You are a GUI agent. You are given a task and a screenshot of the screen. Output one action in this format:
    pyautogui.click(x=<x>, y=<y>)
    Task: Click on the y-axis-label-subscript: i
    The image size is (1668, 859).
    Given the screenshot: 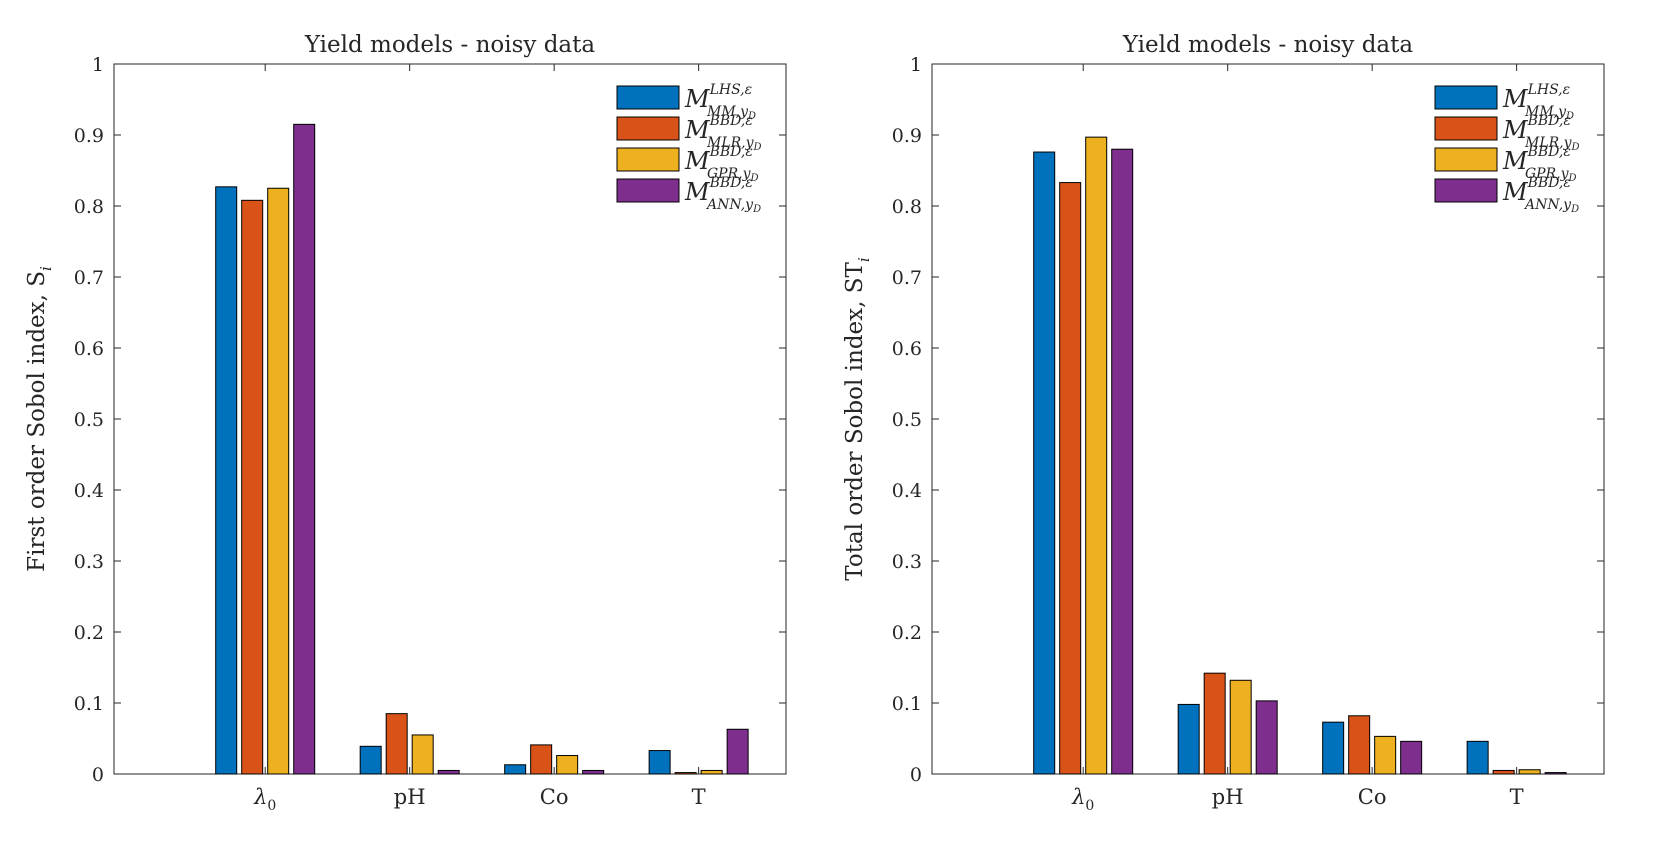 What is the action you would take?
    pyautogui.click(x=46, y=268)
    